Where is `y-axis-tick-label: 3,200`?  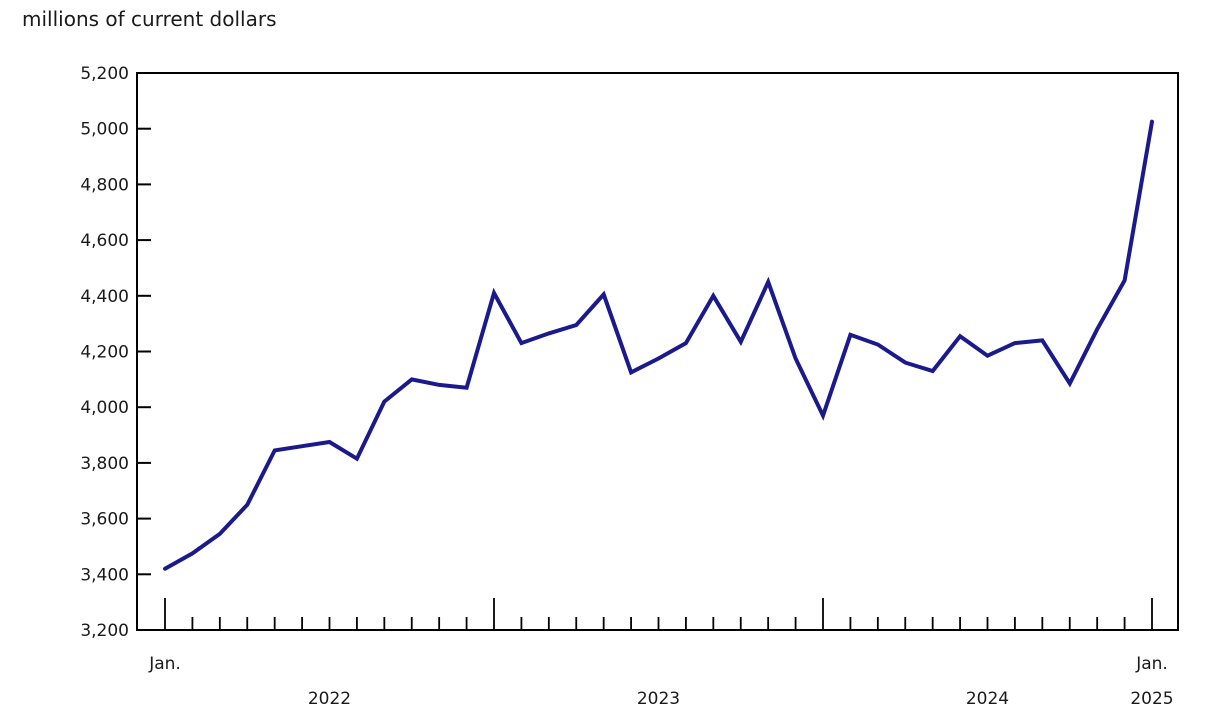 y-axis-tick-label: 3,200 is located at coordinates (104, 631).